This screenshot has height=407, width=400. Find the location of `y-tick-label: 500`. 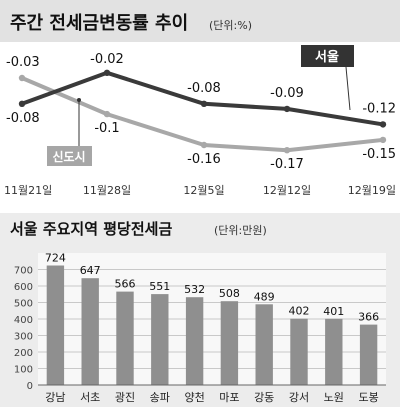

y-tick-label: 500 is located at coordinates (23, 304).